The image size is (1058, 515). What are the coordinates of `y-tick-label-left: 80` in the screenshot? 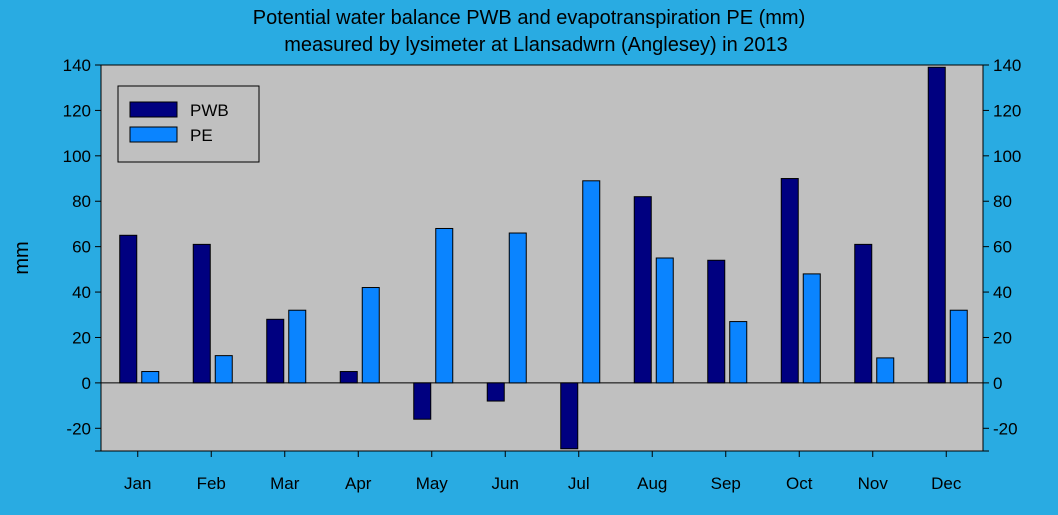 It's located at (81, 201).